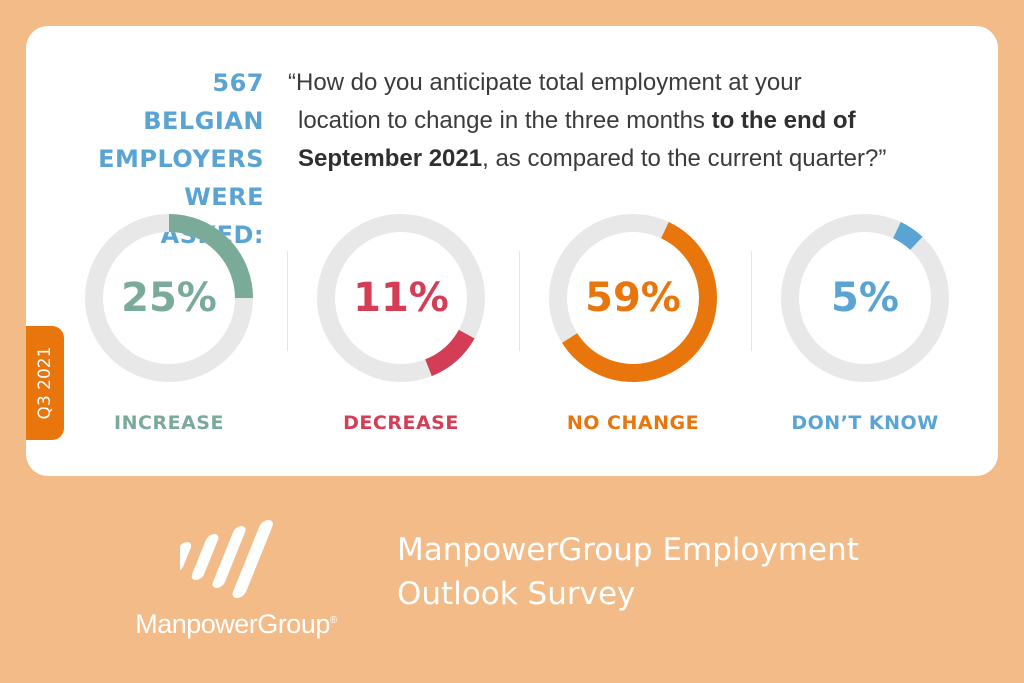 The image size is (1024, 683). I want to click on donut-increase: 25%, so click(169, 298).